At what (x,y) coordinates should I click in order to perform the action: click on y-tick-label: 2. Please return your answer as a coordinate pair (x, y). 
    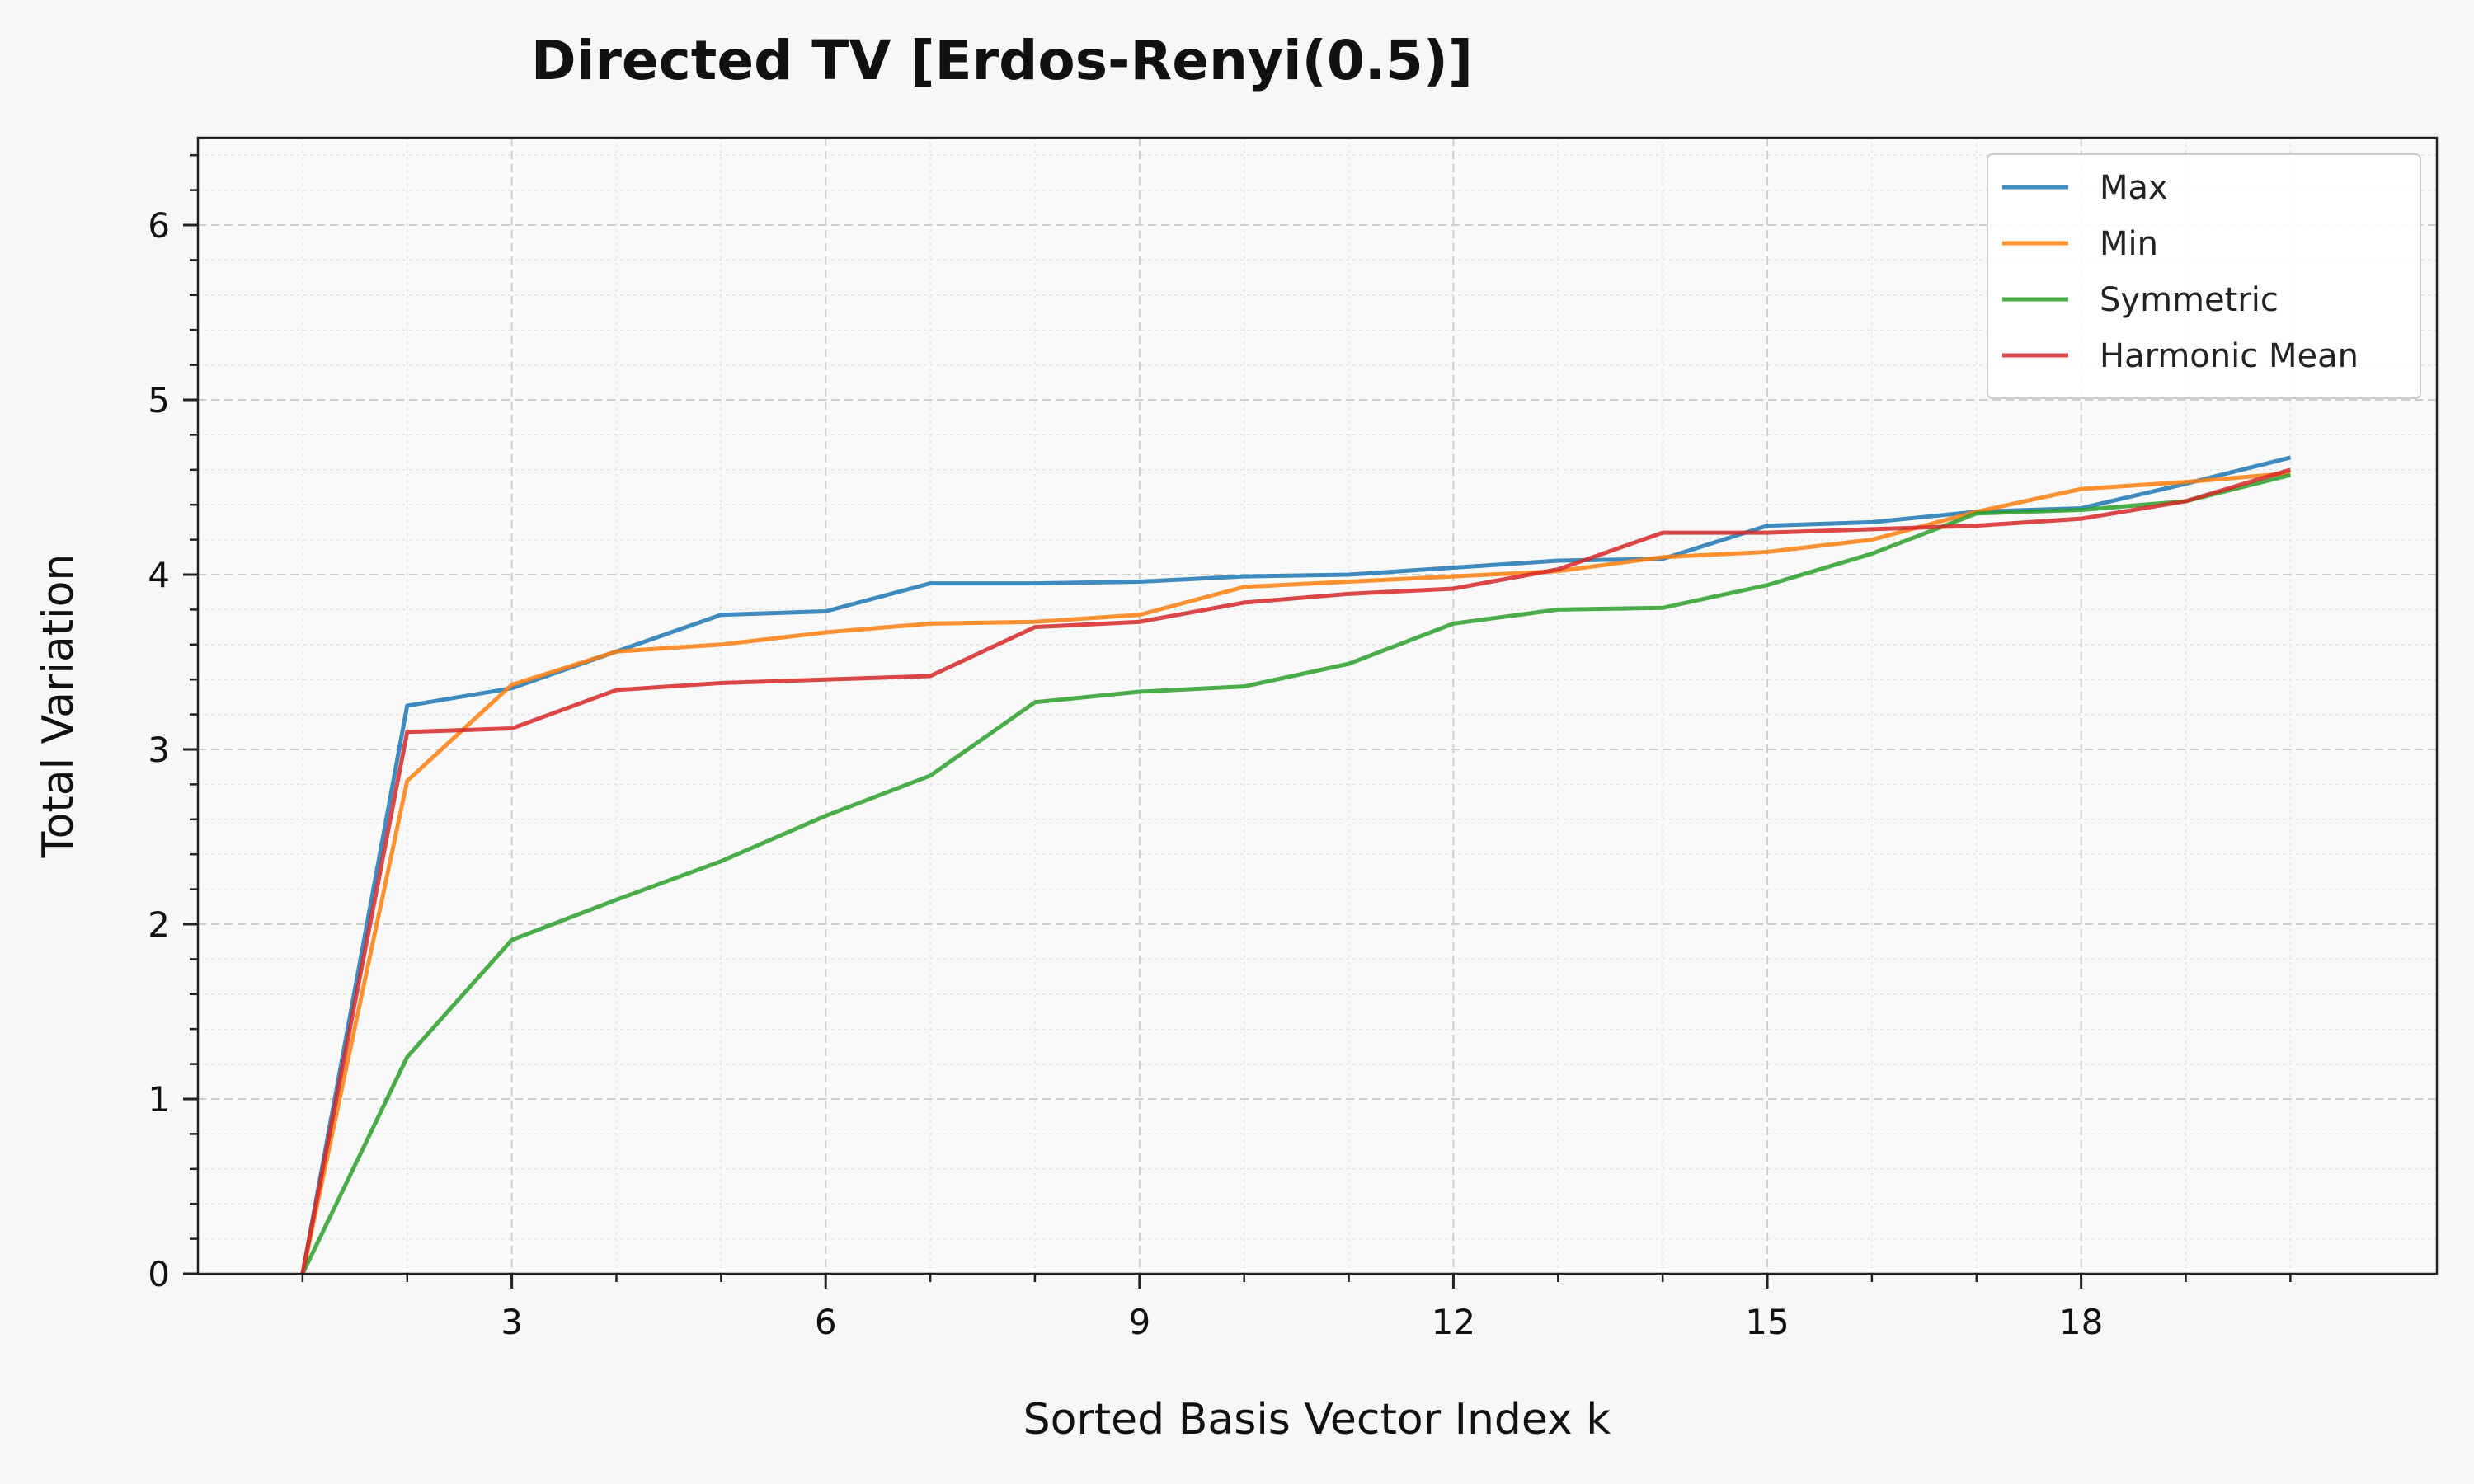
    Looking at the image, I should click on (159, 924).